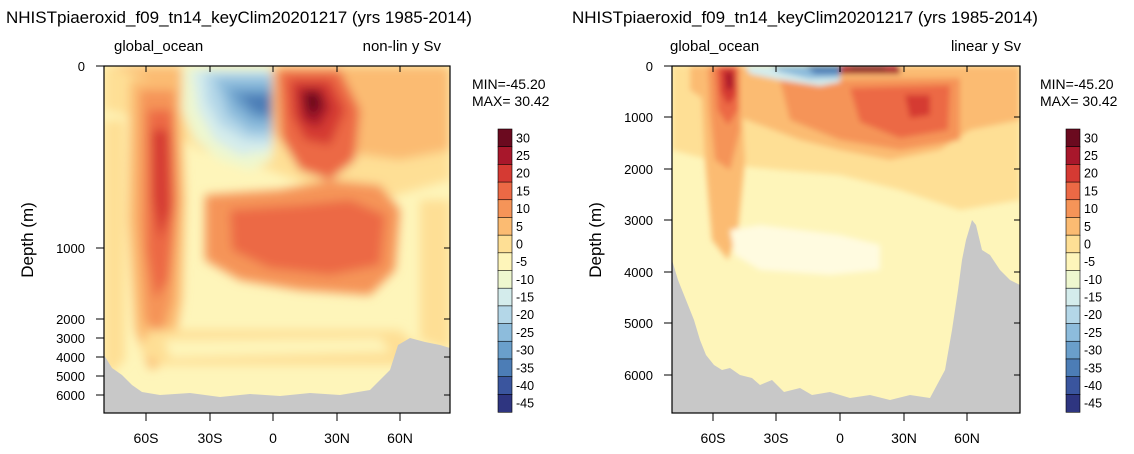 This screenshot has height=454, width=1134. What do you see at coordinates (273, 438) in the screenshot?
I see `panel-left-xtick-0: 0` at bounding box center [273, 438].